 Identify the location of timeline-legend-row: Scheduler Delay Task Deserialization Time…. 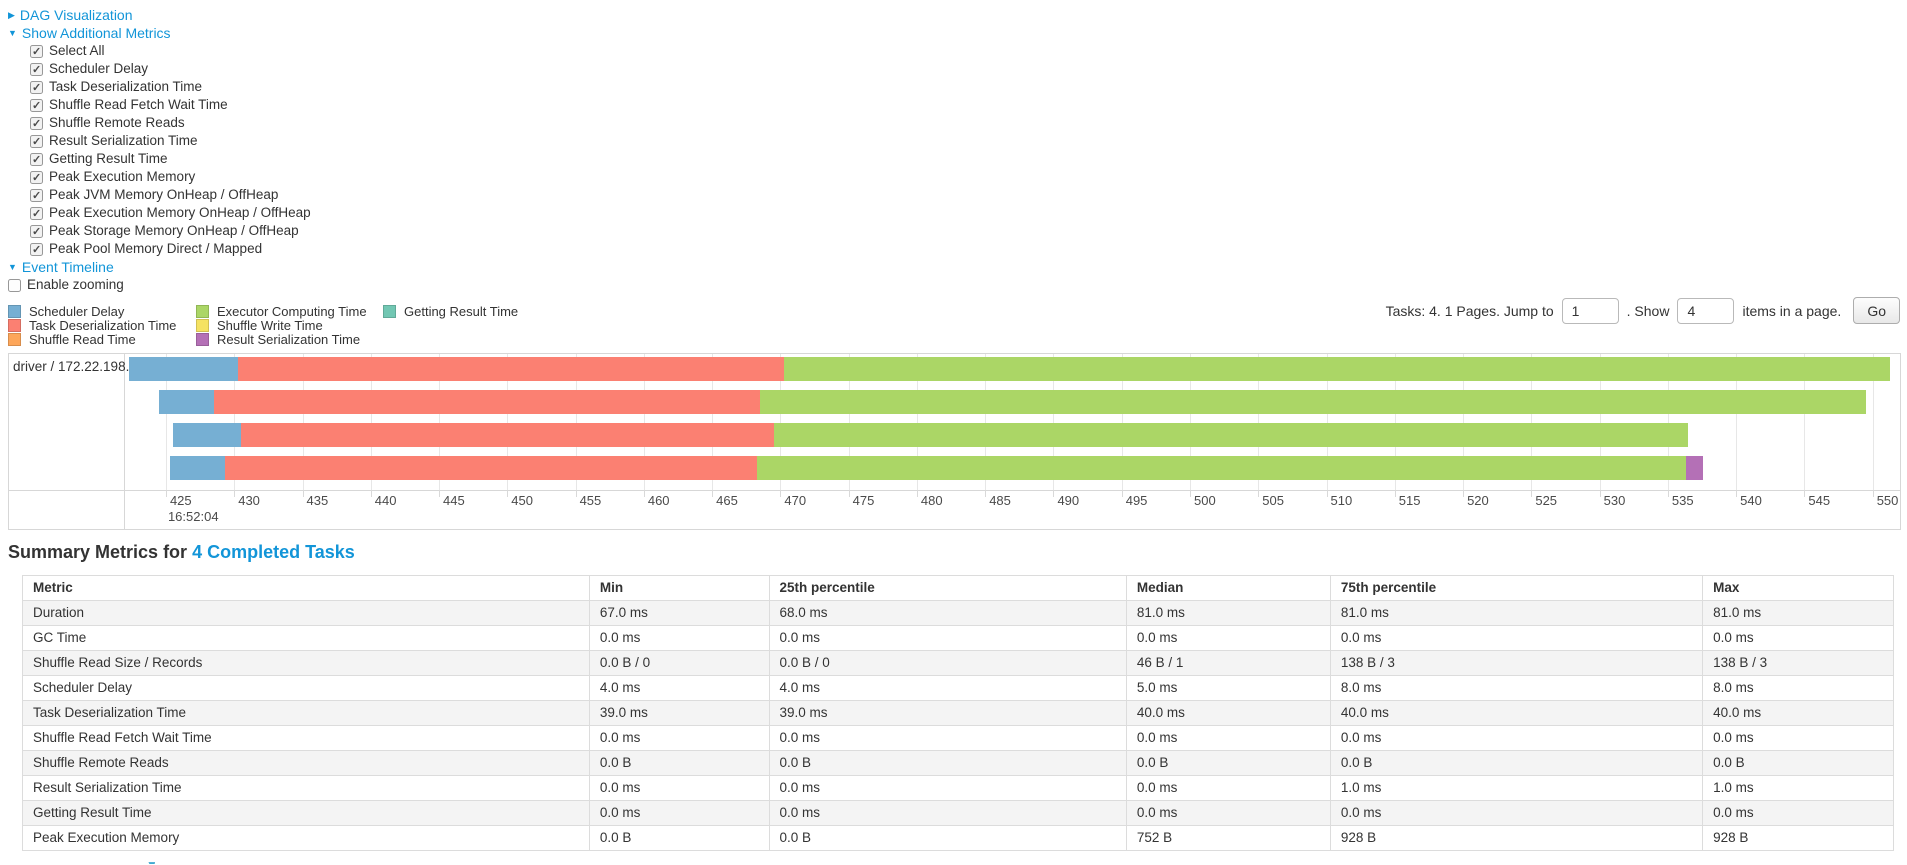
(957, 322).